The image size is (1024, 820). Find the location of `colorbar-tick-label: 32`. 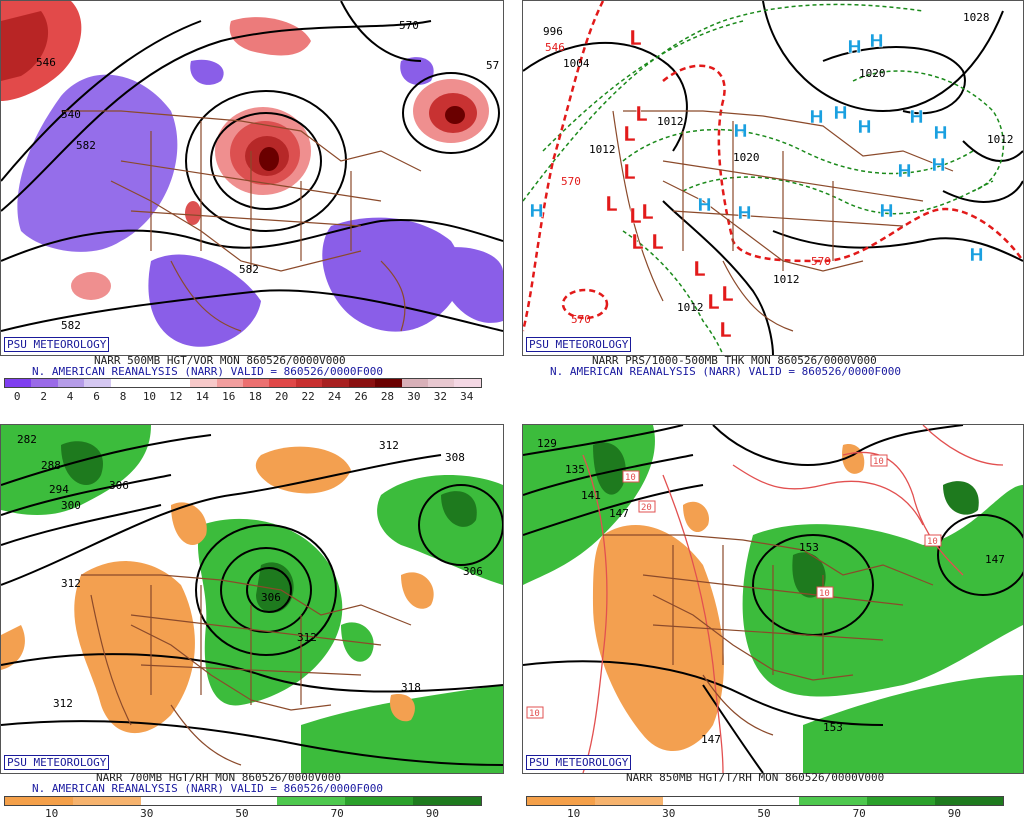

colorbar-tick-label: 32 is located at coordinates (440, 396).